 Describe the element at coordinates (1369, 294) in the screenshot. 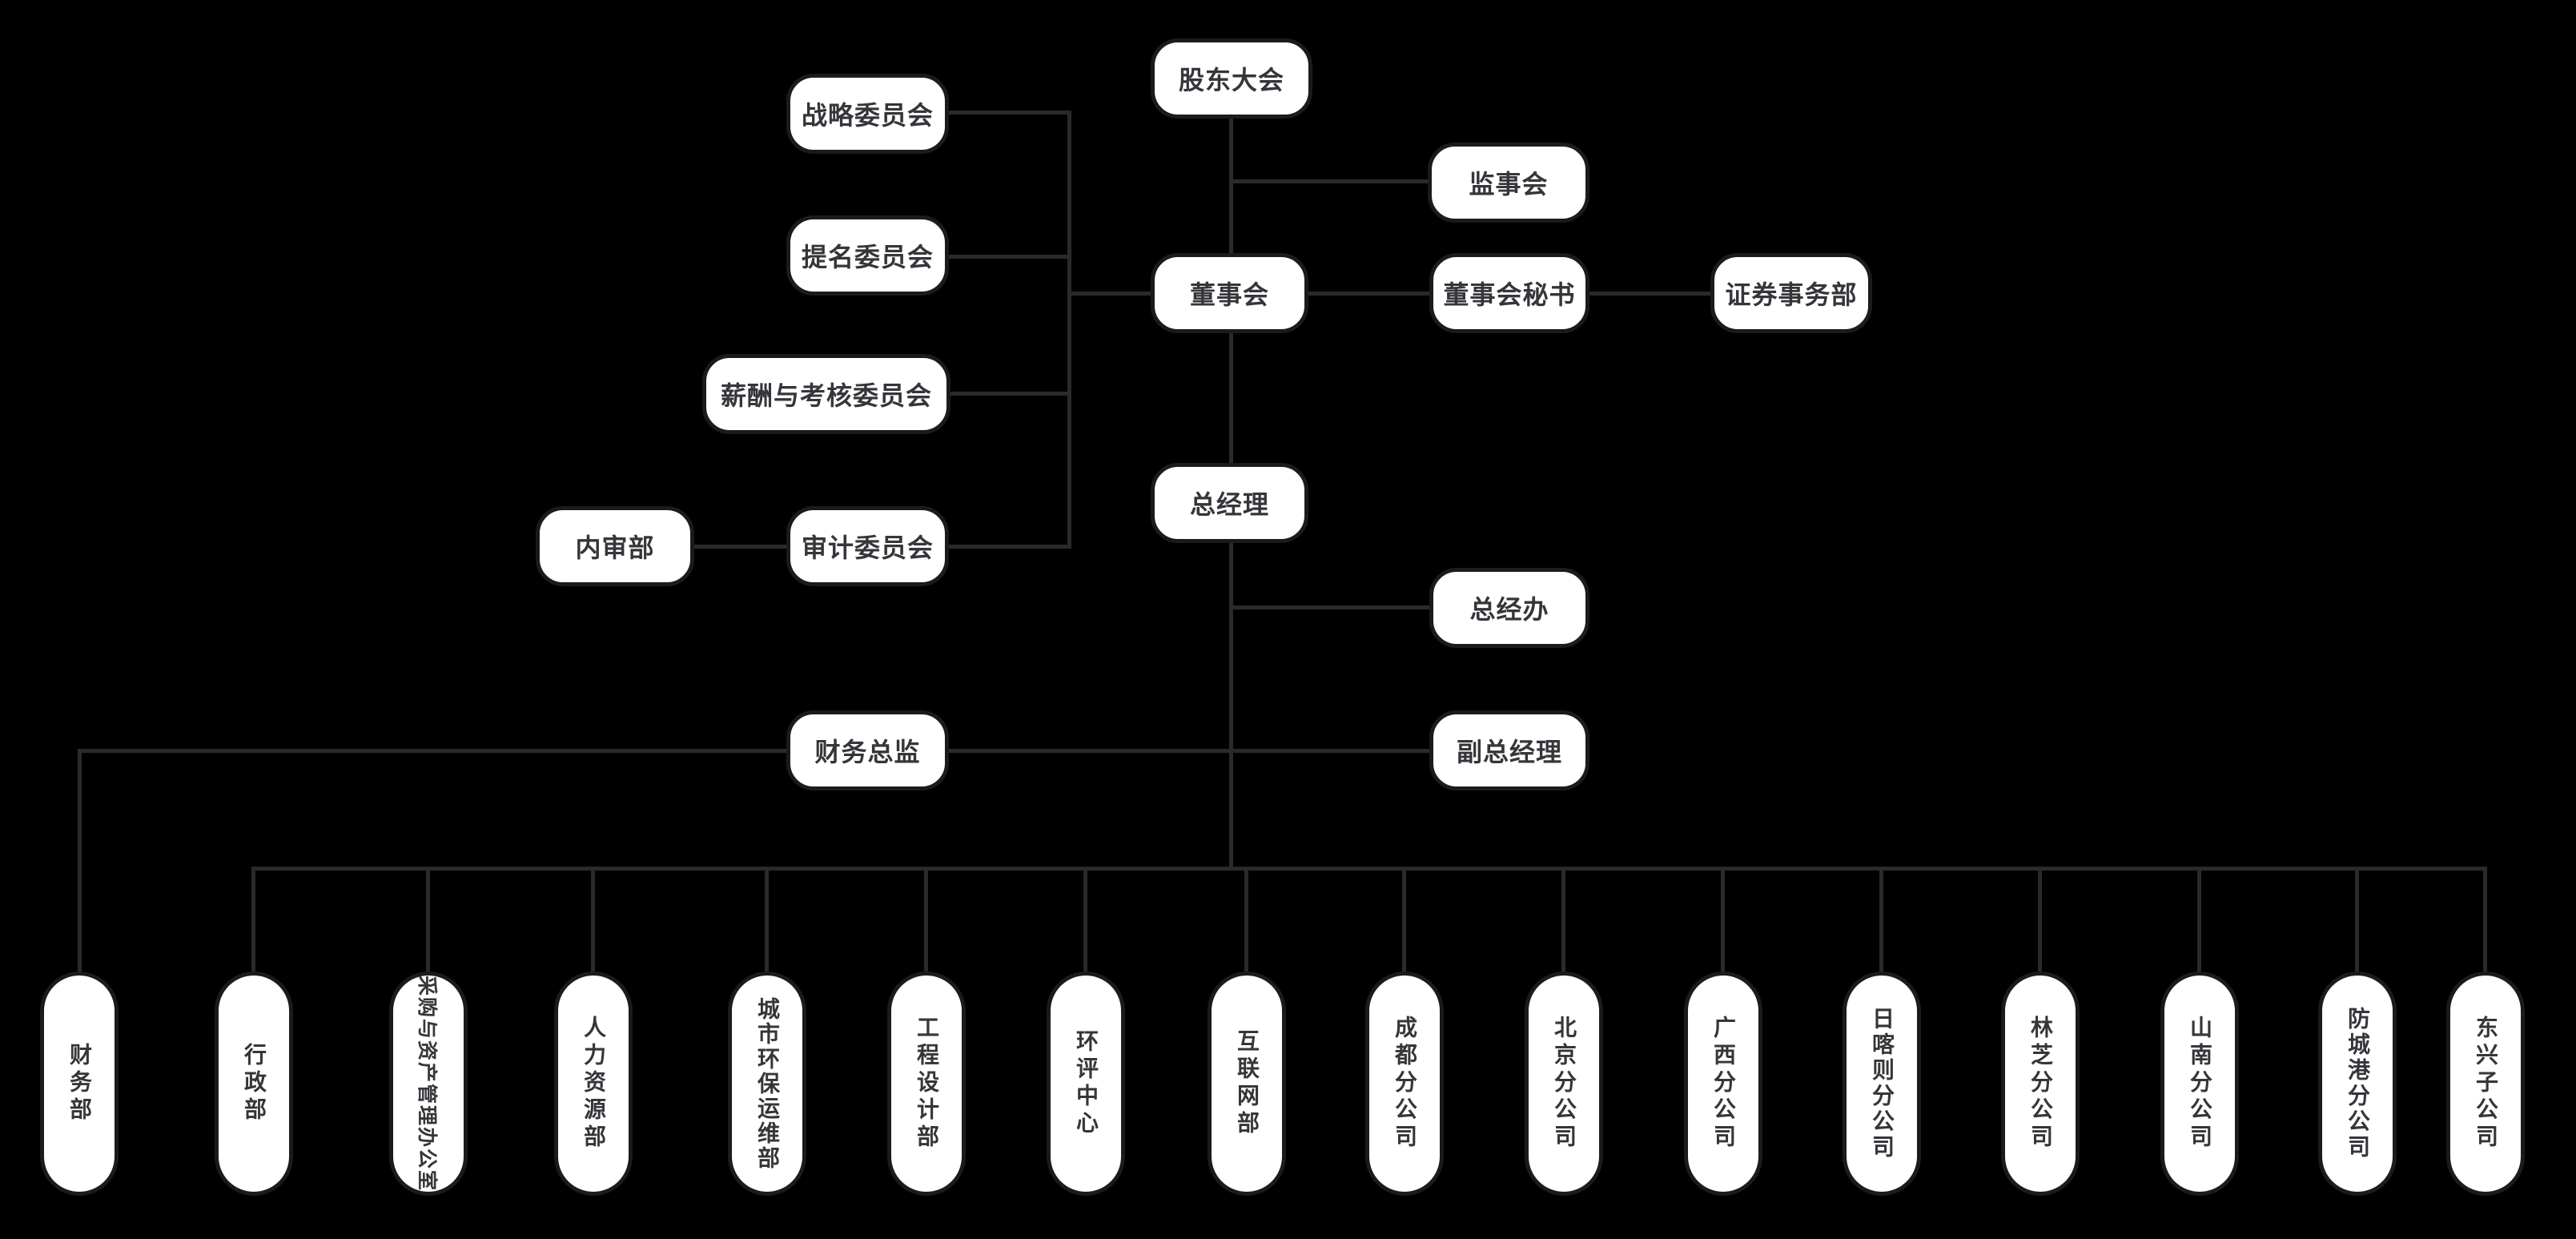

I see `board-secretary-link` at that location.